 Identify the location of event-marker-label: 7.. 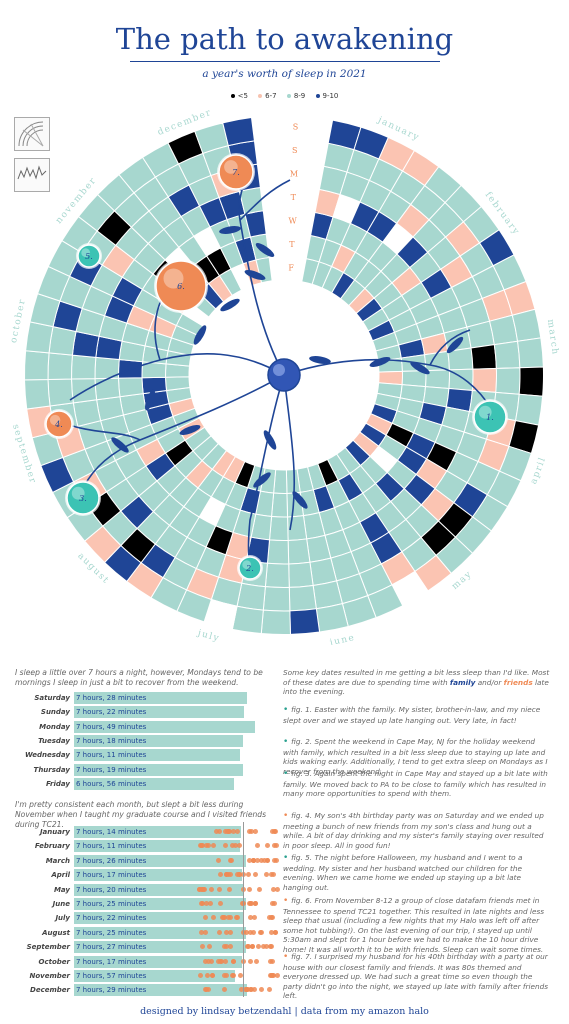
(236, 172).